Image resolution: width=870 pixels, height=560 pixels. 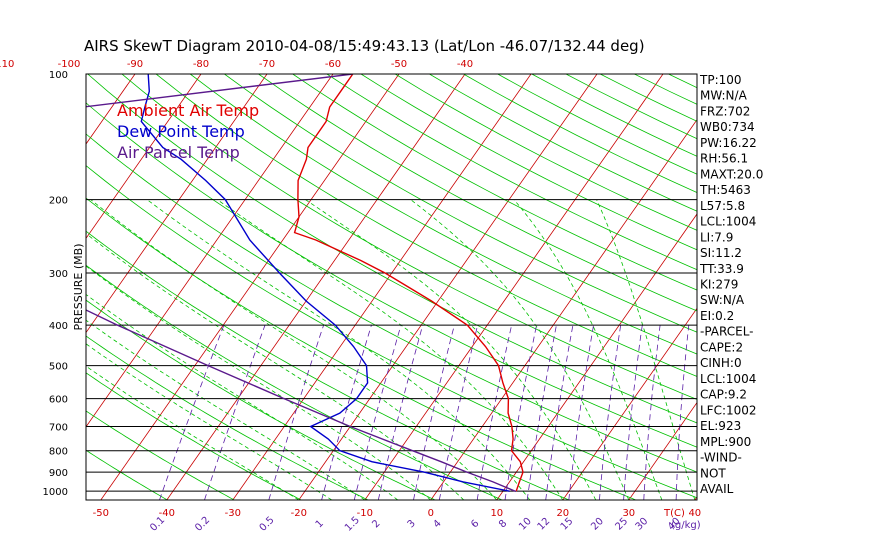 What do you see at coordinates (628, 513) in the screenshot?
I see `bottom-temperature-tick-label: 30` at bounding box center [628, 513].